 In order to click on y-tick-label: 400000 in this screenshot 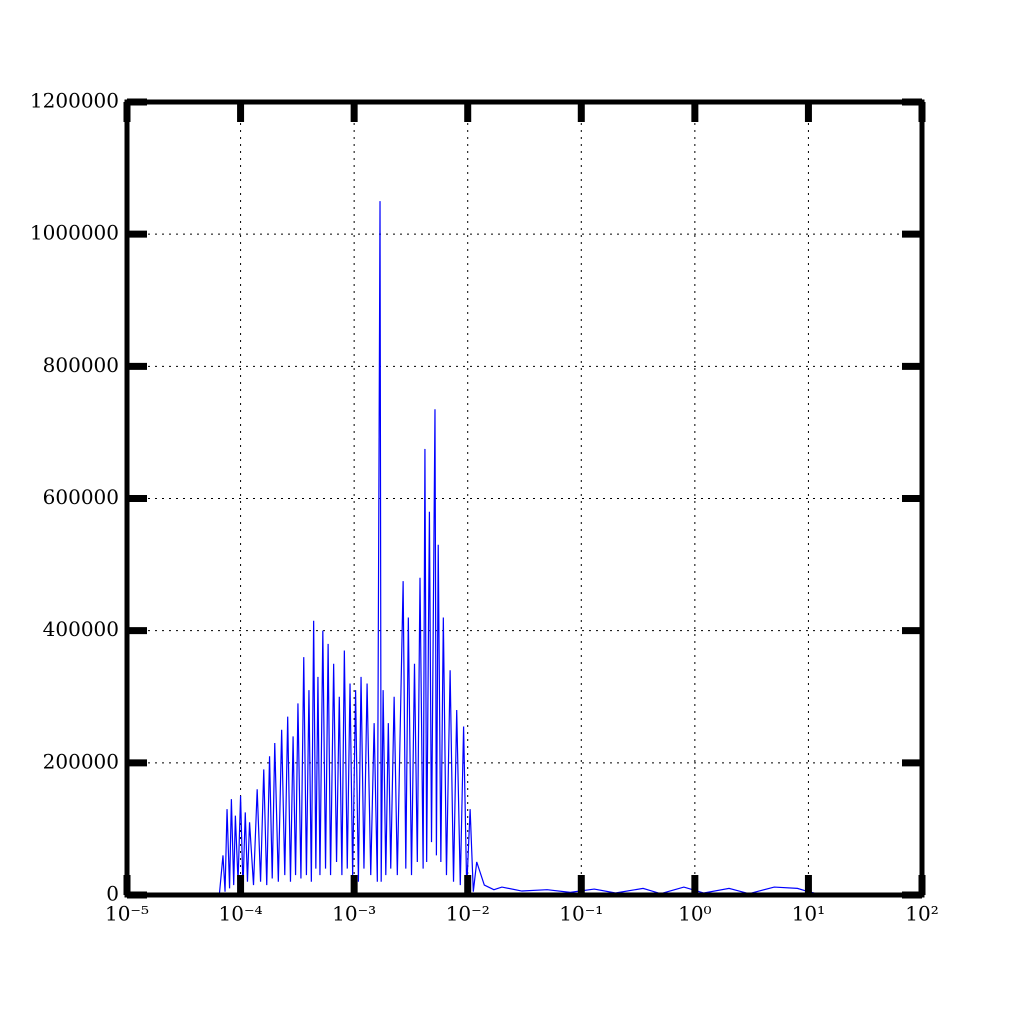, I will do `click(81, 629)`.